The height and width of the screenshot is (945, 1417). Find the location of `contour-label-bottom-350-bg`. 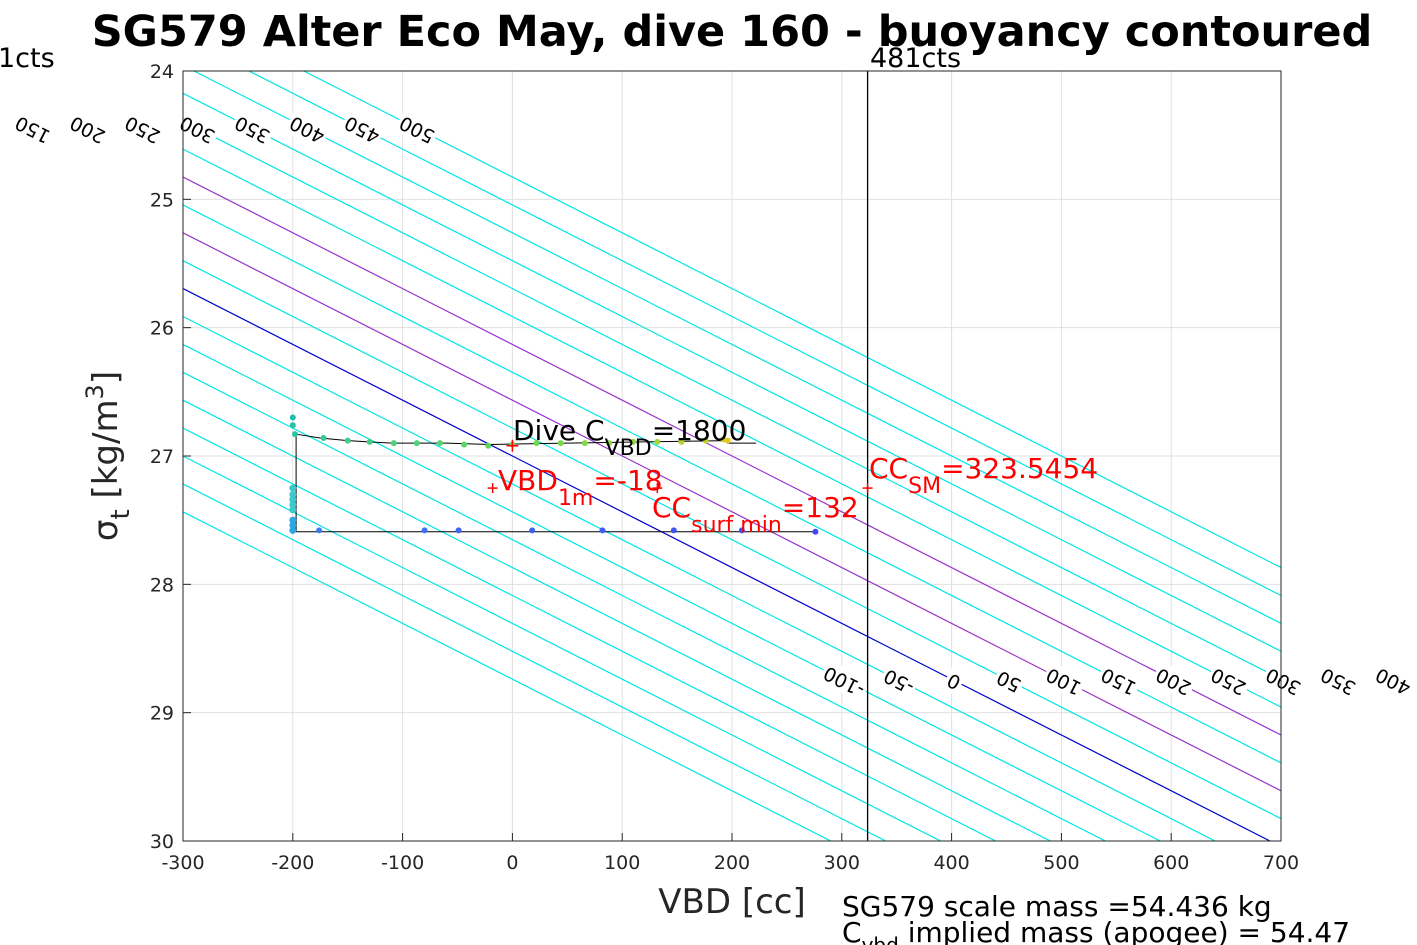

contour-label-bottom-350-bg is located at coordinates (1338, 681).